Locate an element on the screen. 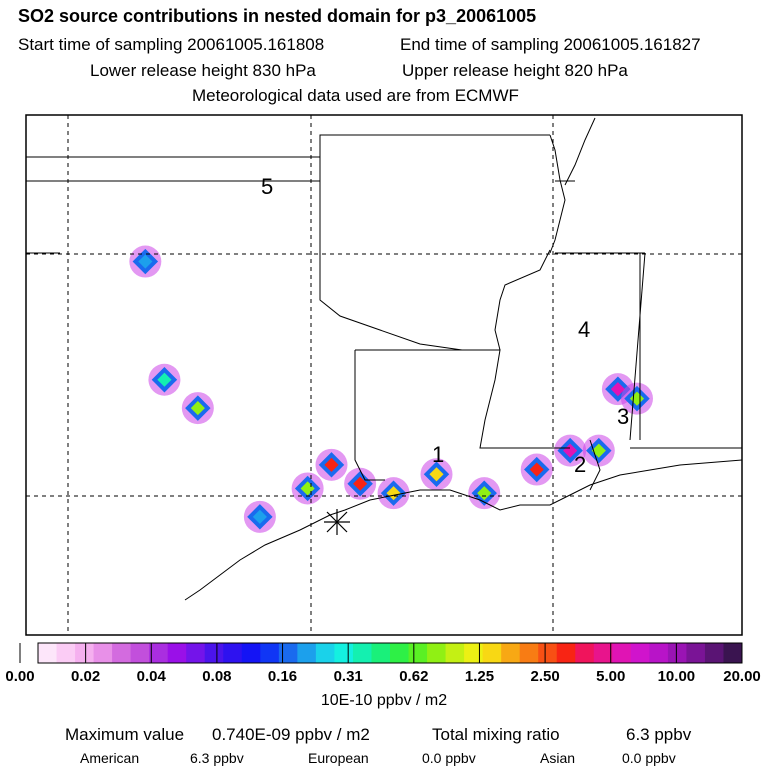 This screenshot has height=768, width=768. colorbar is located at coordinates (381, 653).